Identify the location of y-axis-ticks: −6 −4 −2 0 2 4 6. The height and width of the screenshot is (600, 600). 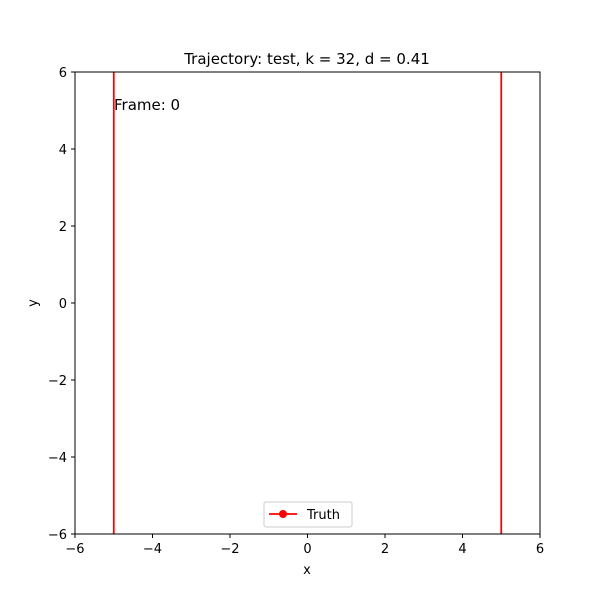
(61, 304).